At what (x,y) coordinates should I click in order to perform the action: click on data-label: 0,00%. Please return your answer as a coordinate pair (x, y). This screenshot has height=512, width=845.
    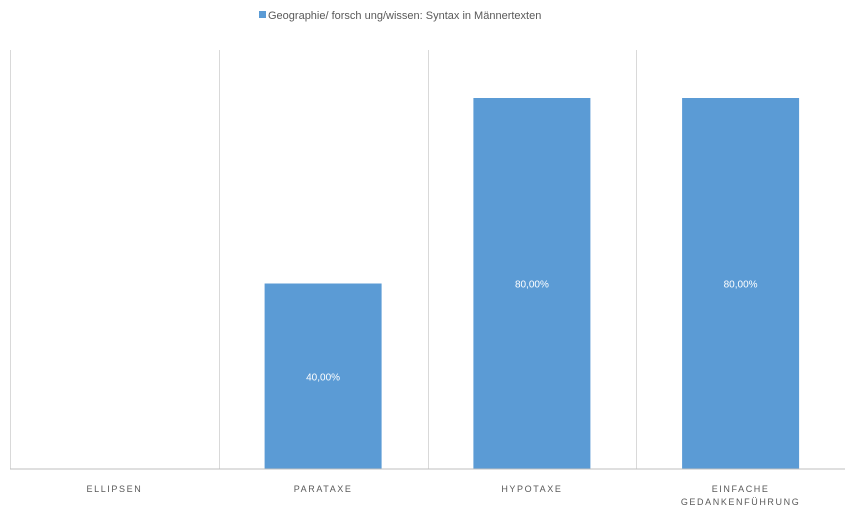
    Looking at the image, I should click on (114, 463).